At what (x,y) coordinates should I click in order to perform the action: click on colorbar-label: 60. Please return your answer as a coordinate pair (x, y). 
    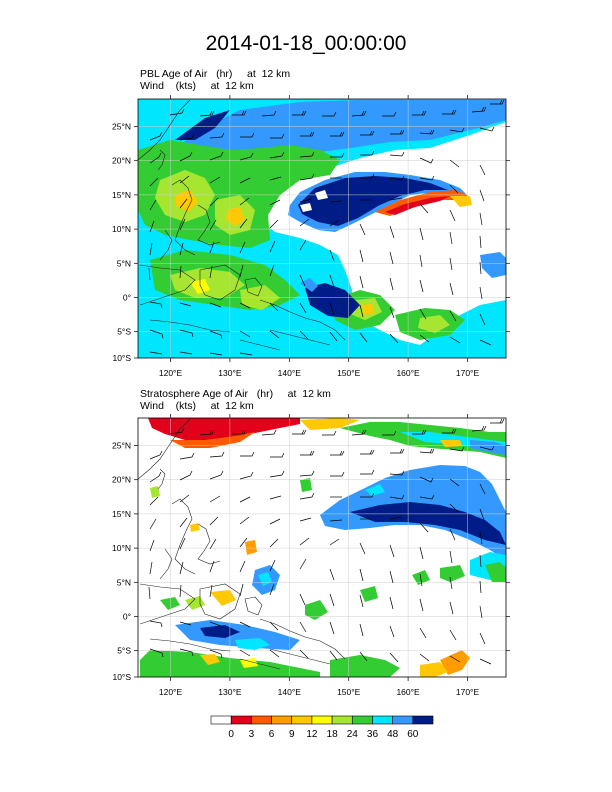
    Looking at the image, I should click on (413, 734).